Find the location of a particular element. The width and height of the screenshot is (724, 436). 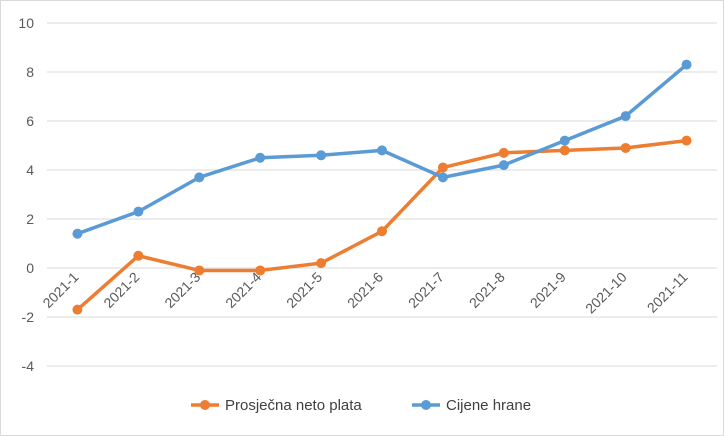

y-tick-label: 4 is located at coordinates (30, 170).